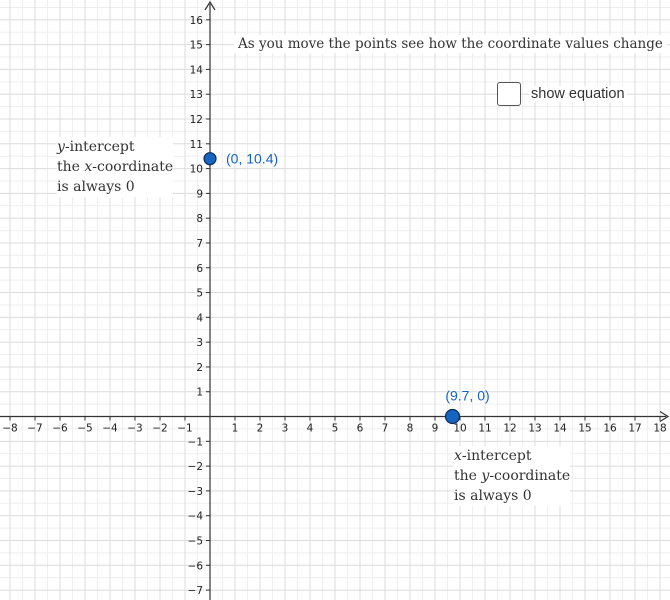 This screenshot has width=670, height=600. What do you see at coordinates (96, 187) in the screenshot?
I see `y-intercept-line3: is always 0` at bounding box center [96, 187].